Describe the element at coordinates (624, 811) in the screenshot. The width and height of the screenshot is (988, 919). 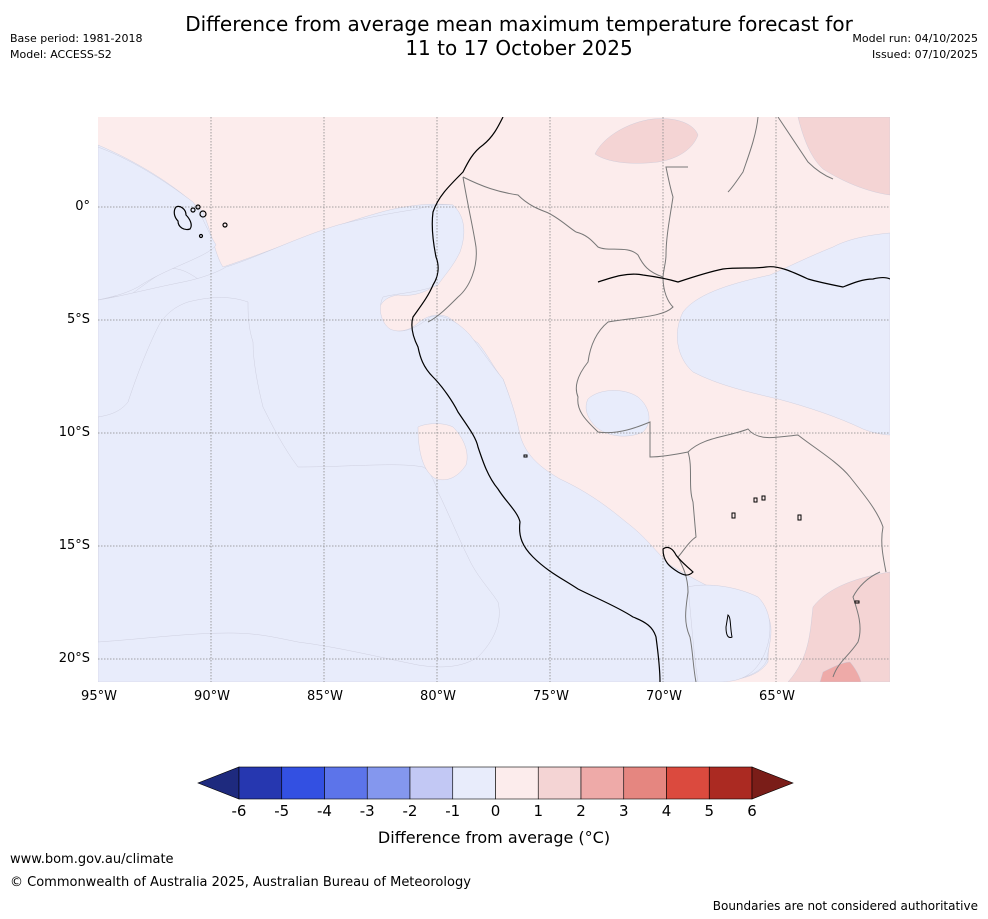
I see `colorbar-tick-label: 3` at that location.